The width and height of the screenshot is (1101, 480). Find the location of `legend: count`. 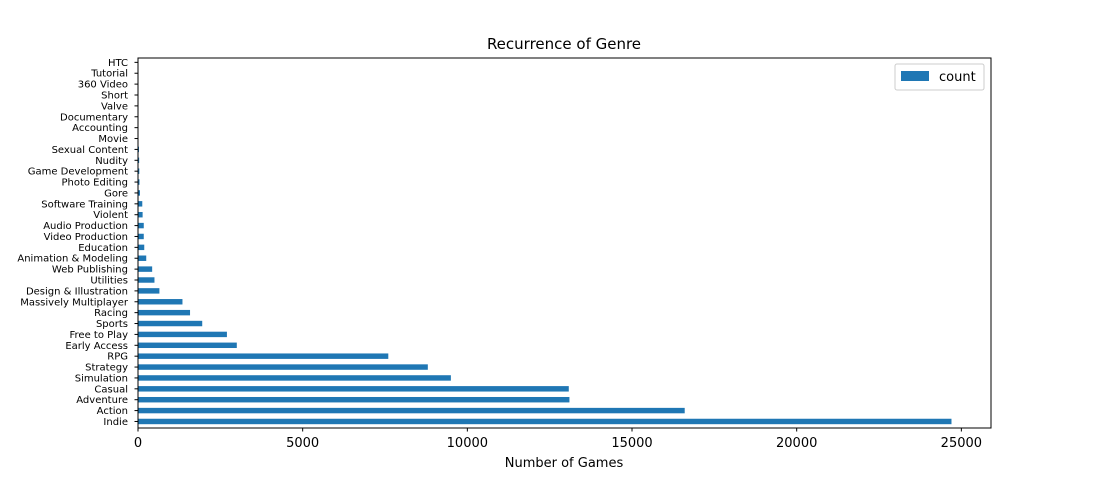

legend: count is located at coordinates (939, 77).